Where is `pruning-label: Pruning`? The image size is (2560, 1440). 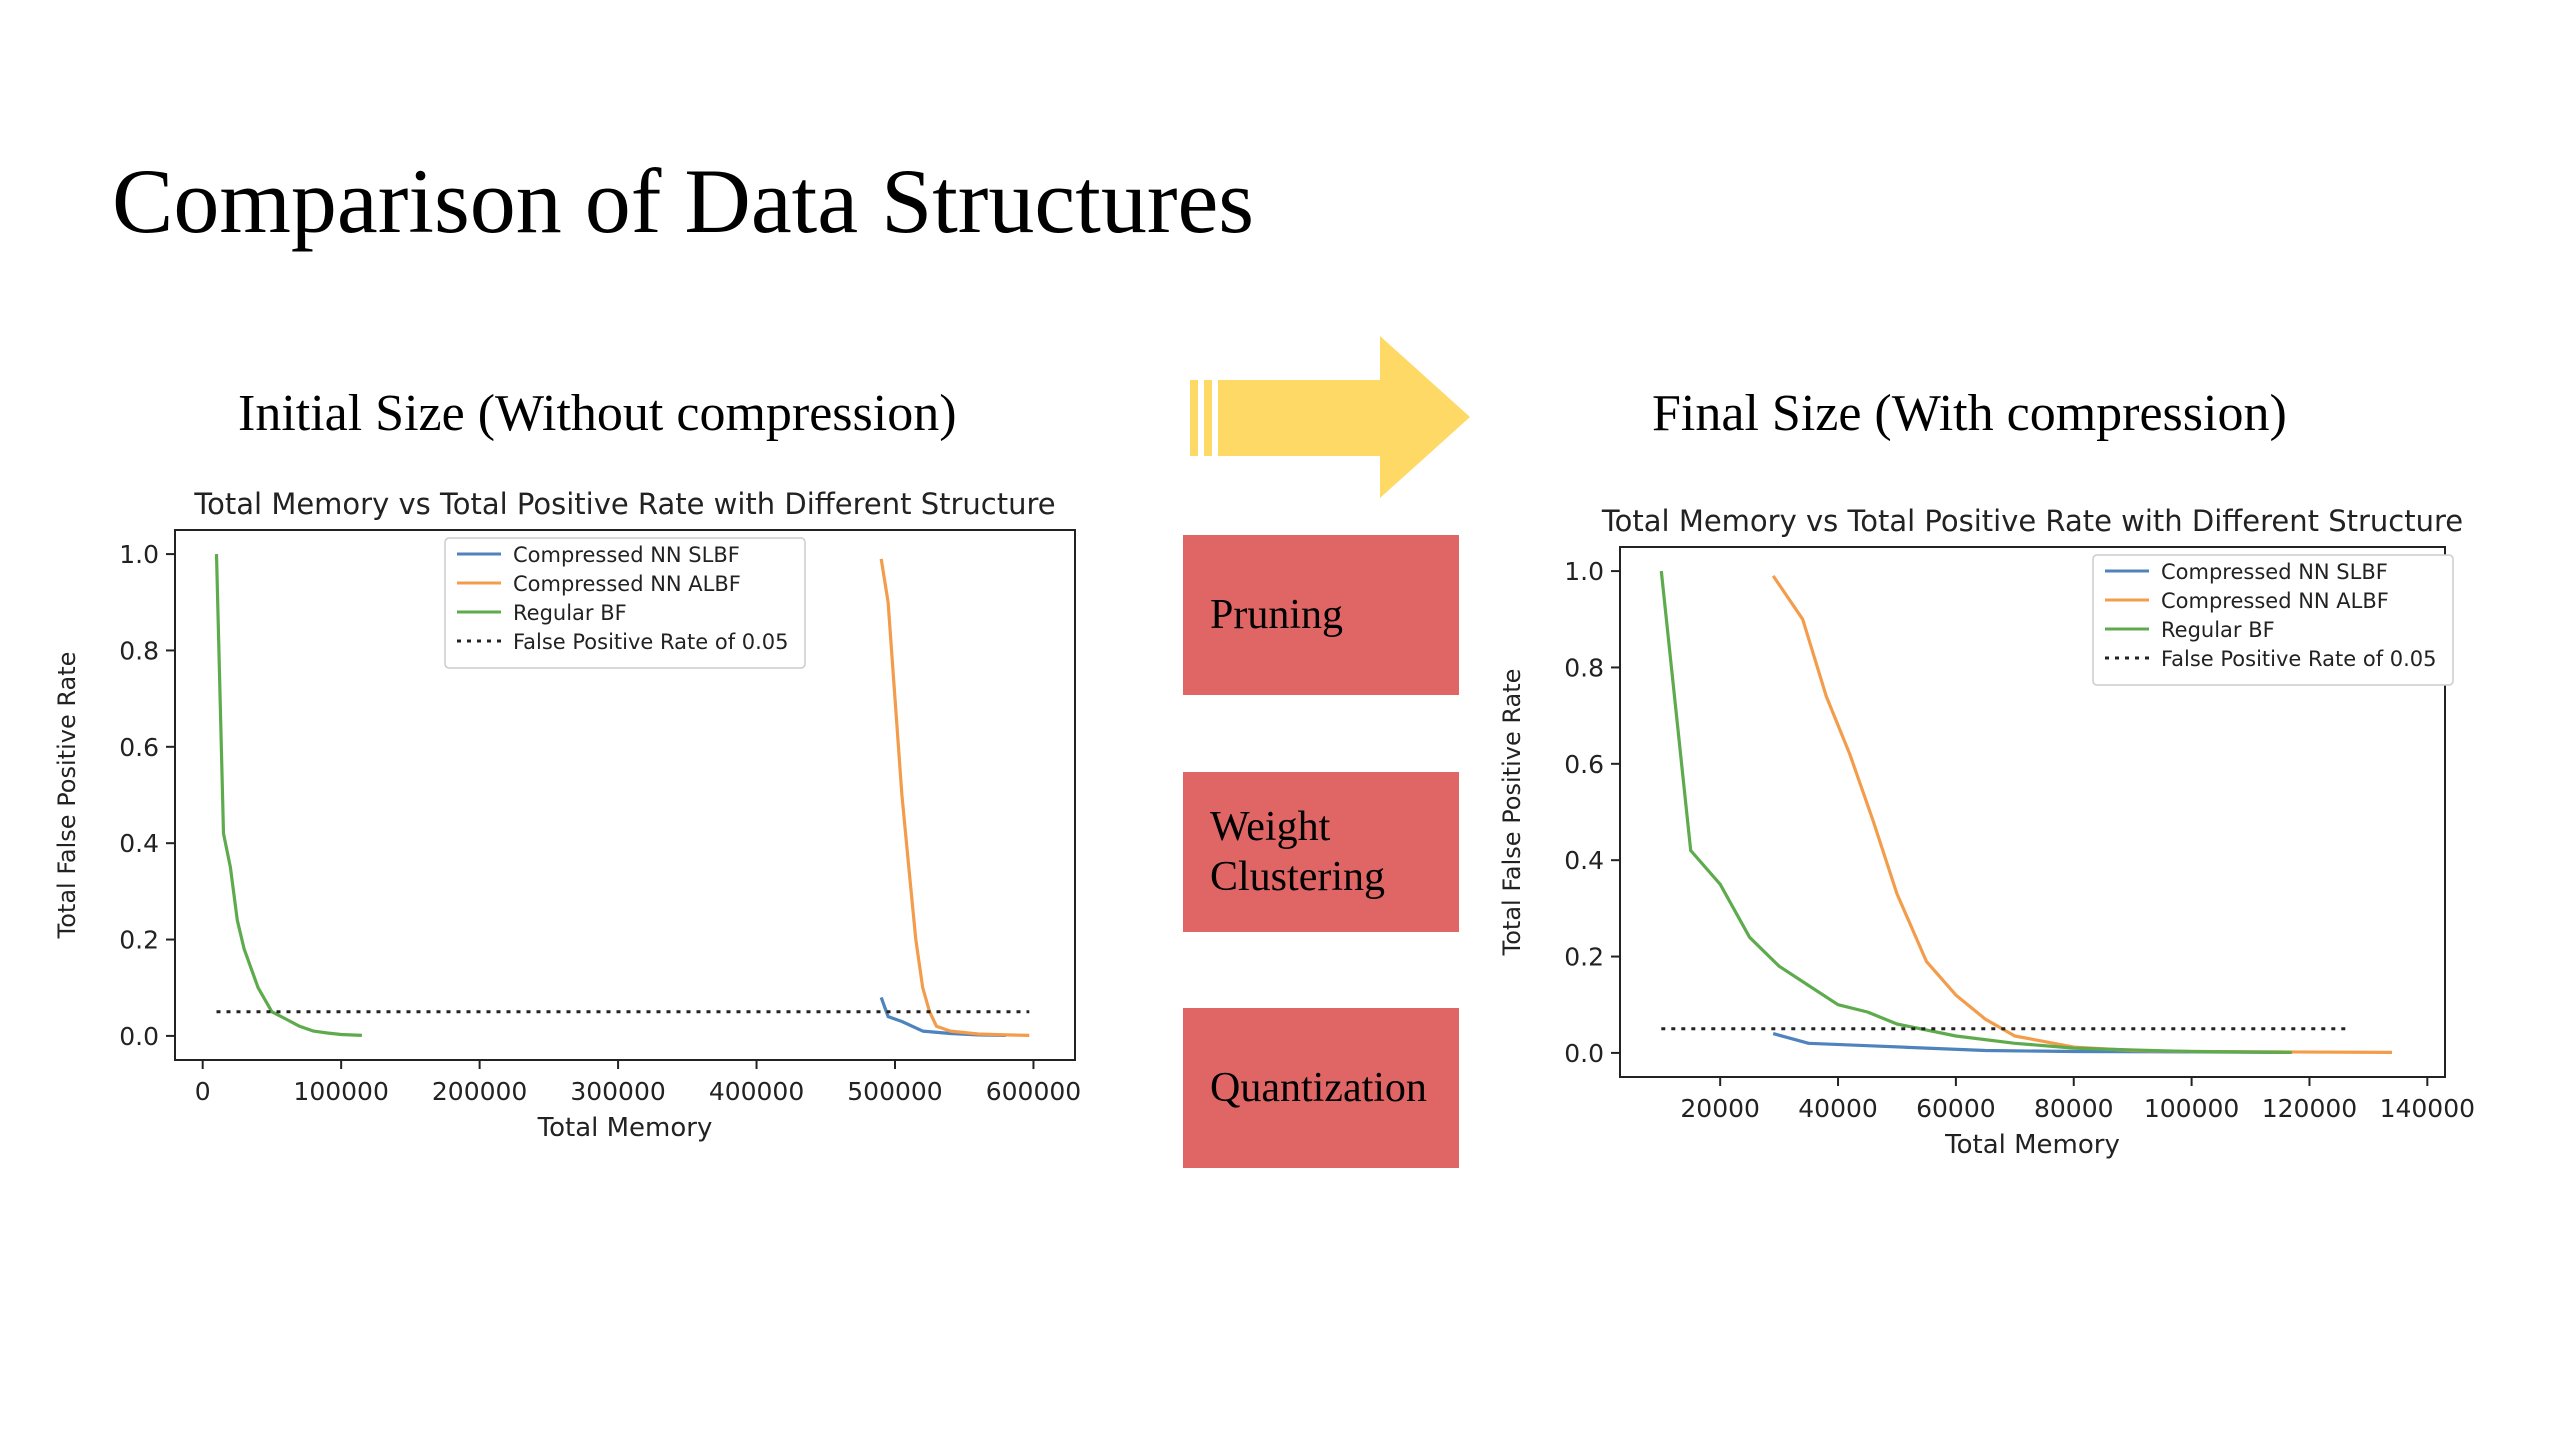 pruning-label: Pruning is located at coordinates (1277, 614).